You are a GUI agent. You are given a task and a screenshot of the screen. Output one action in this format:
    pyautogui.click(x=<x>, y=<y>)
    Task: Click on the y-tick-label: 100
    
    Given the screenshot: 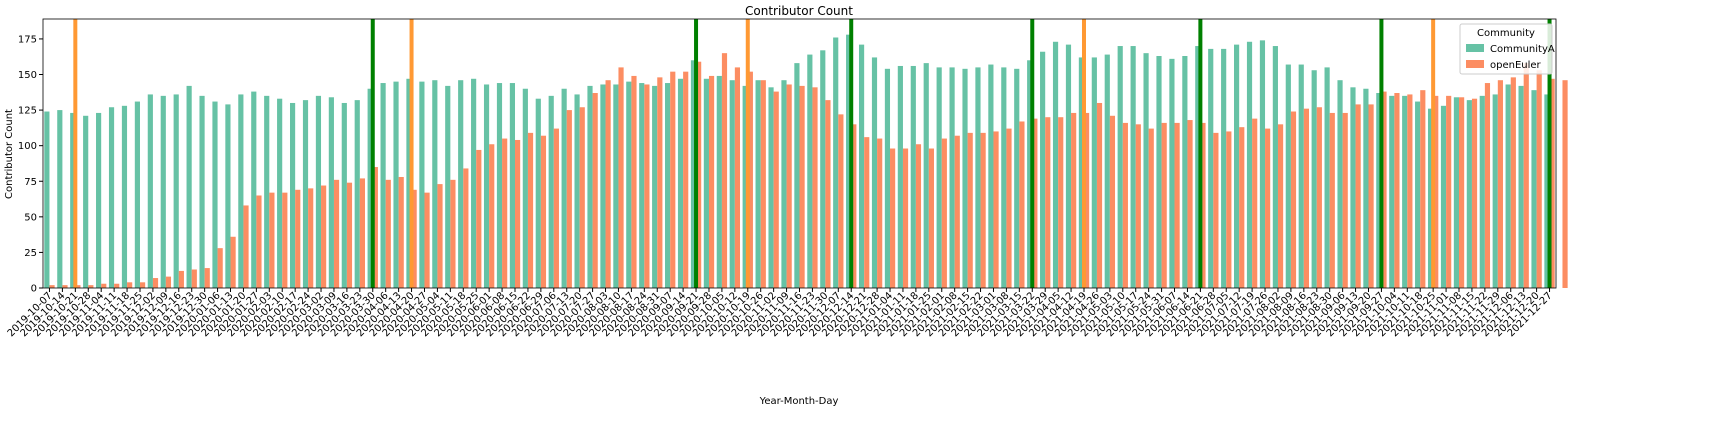 What is the action you would take?
    pyautogui.click(x=27, y=146)
    